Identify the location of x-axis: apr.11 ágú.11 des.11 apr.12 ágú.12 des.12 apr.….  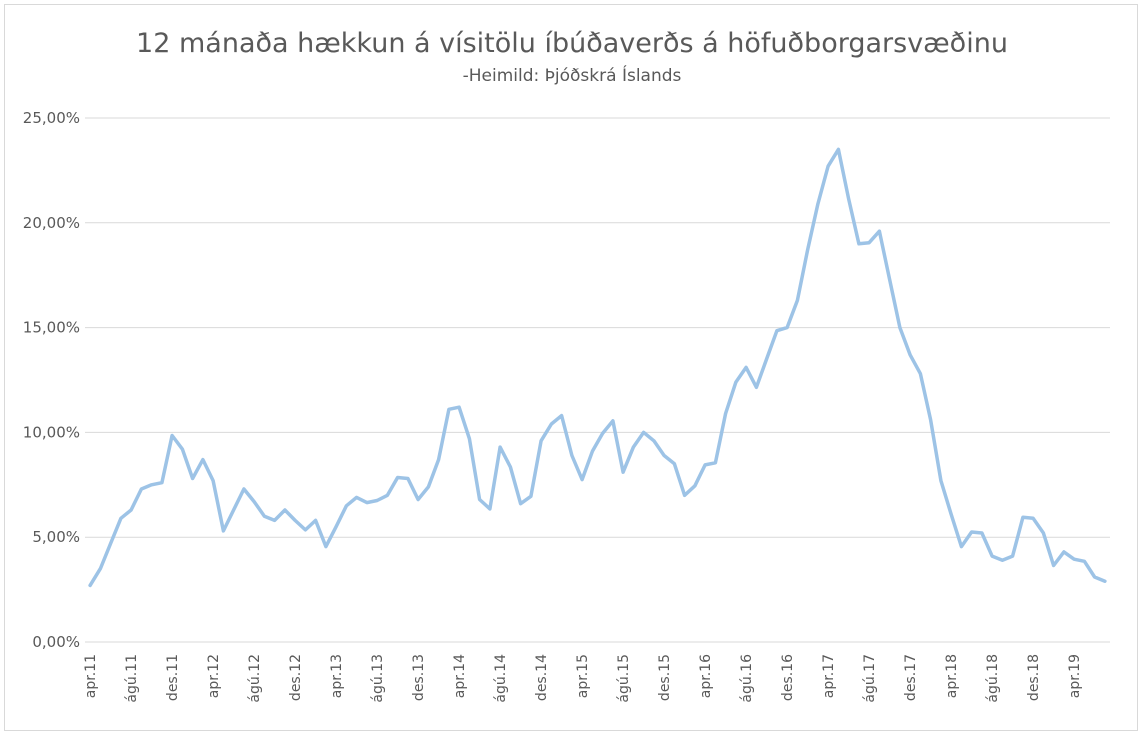
(583, 678).